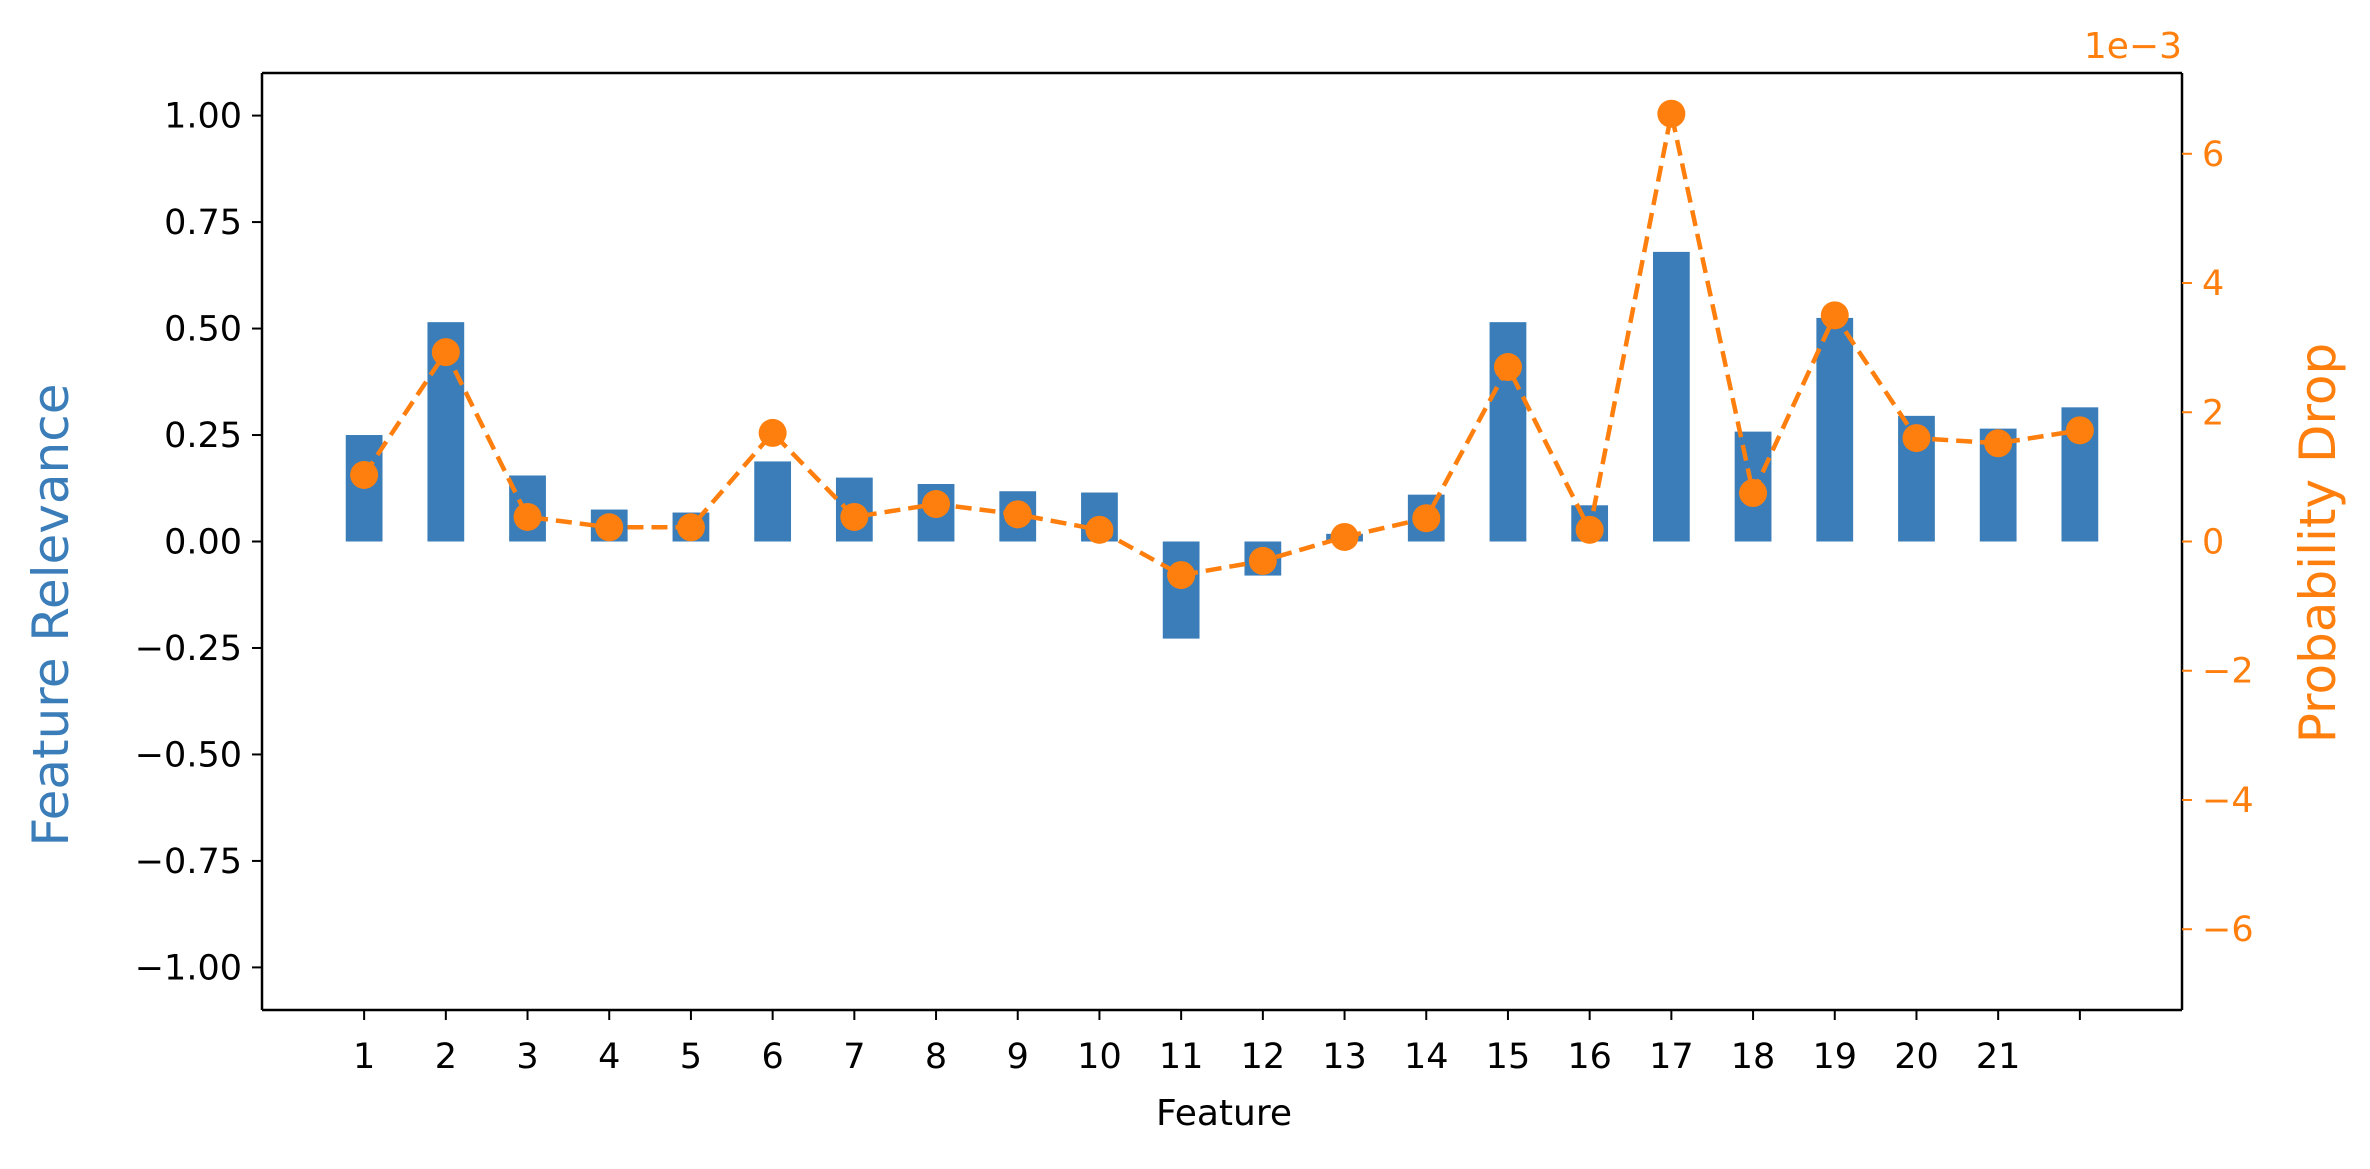 Image resolution: width=2370 pixels, height=1169 pixels. Describe the element at coordinates (1671, 1057) in the screenshot. I see `x-tick-label: 17` at that location.